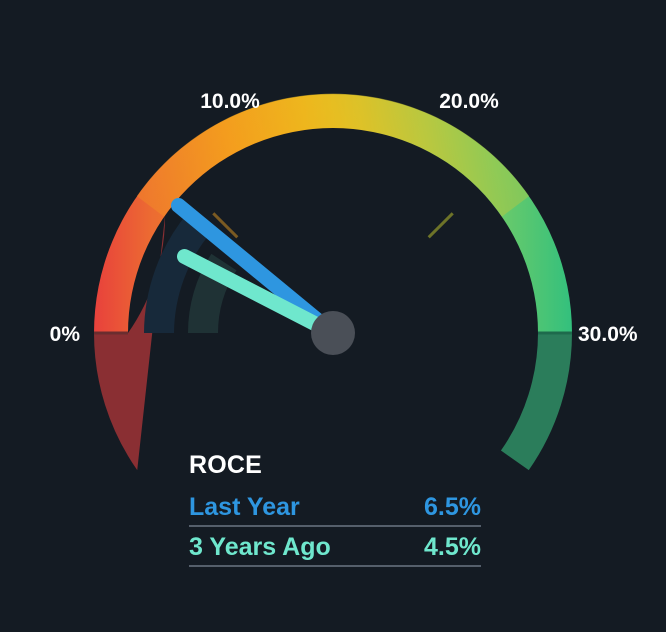 The height and width of the screenshot is (632, 666). What do you see at coordinates (226, 465) in the screenshot?
I see `page-title: ROCE` at bounding box center [226, 465].